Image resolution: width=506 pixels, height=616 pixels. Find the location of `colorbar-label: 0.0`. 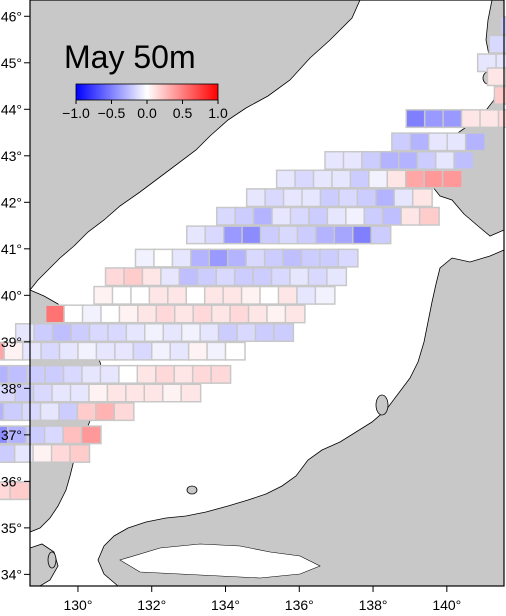

colorbar-label: 0.0 is located at coordinates (147, 113).